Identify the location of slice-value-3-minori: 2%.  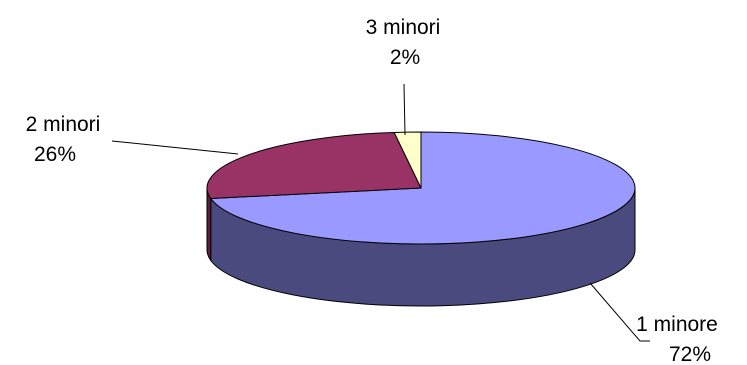
(405, 57).